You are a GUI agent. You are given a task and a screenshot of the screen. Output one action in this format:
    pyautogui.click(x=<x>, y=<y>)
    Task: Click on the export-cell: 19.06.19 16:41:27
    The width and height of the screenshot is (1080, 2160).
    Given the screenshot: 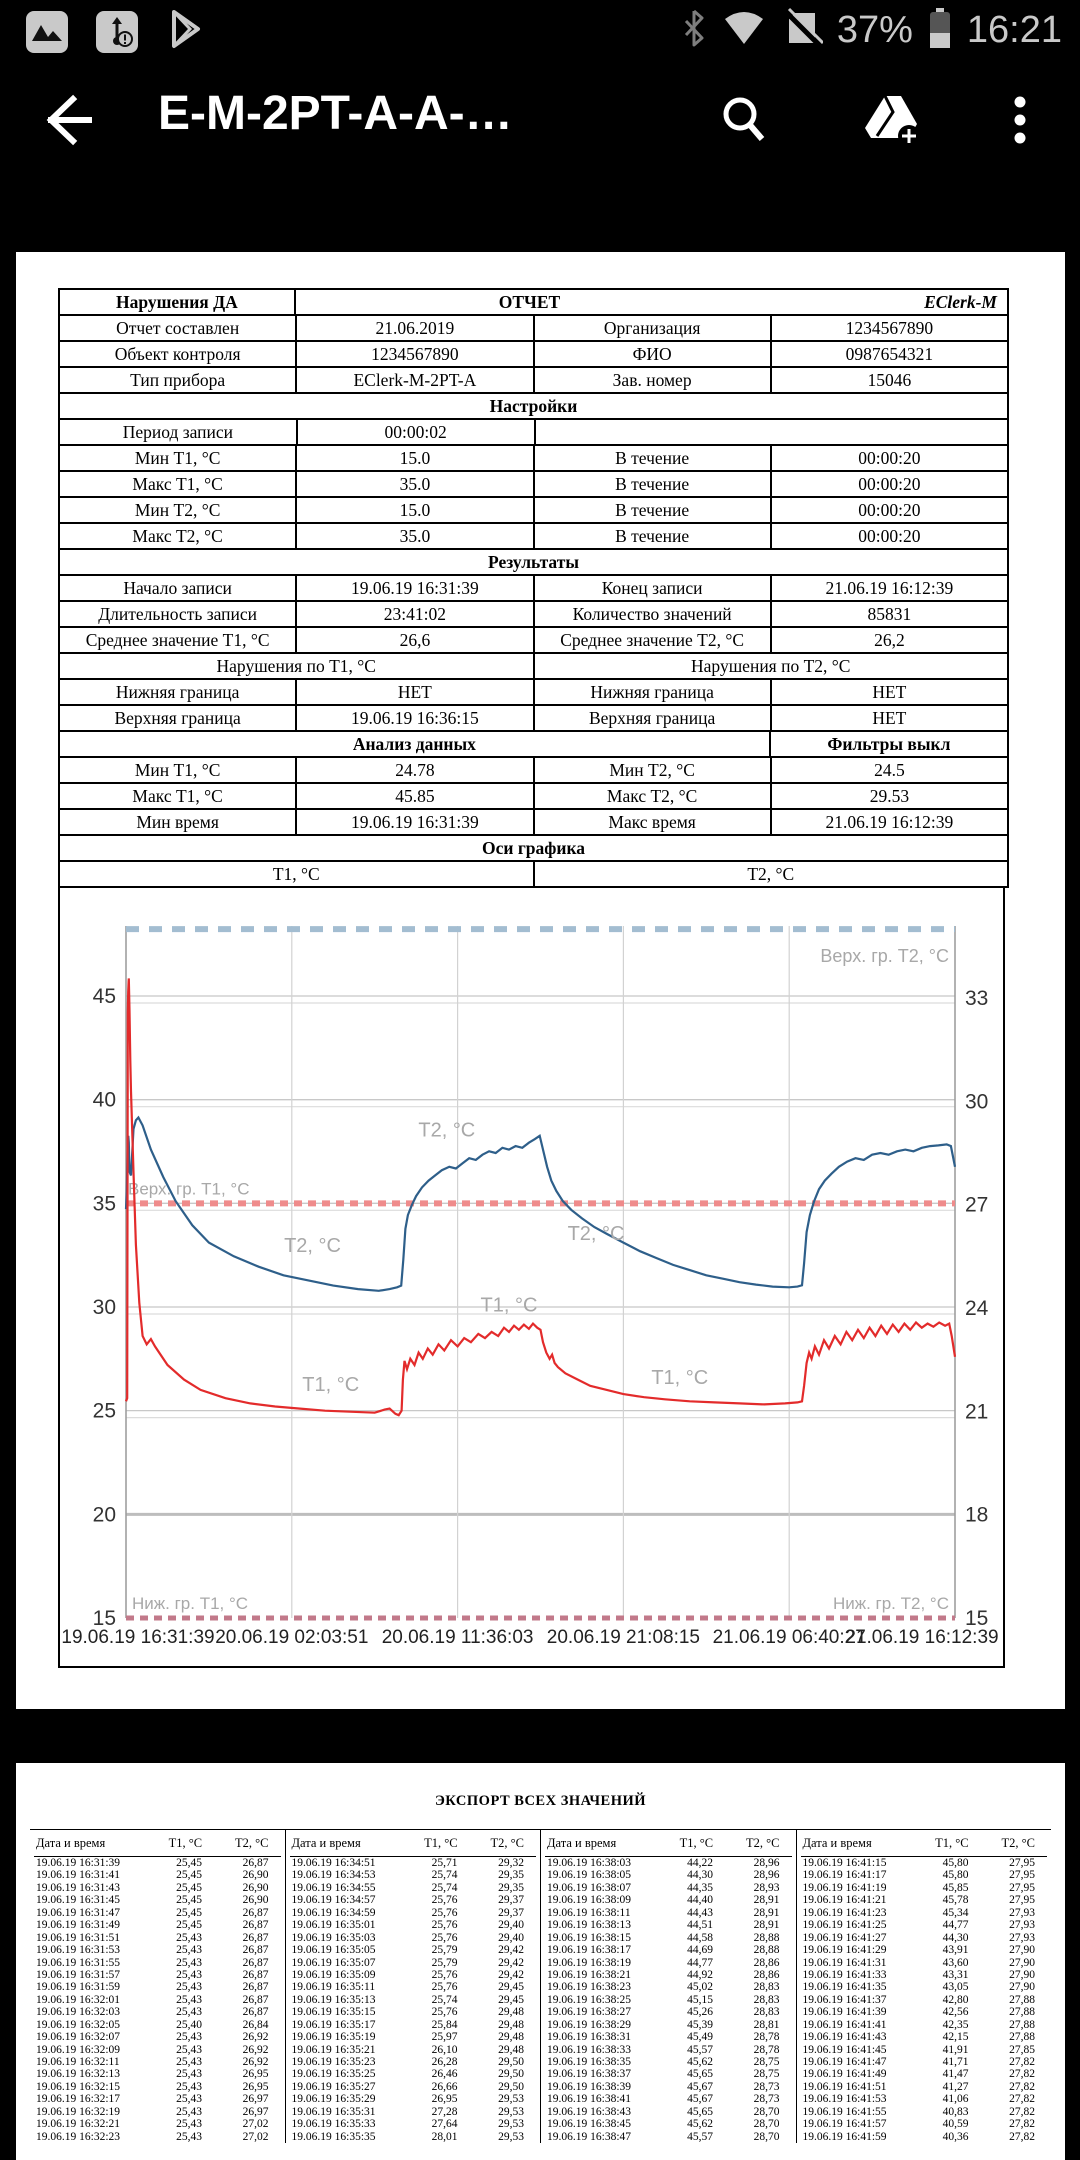 What is the action you would take?
    pyautogui.click(x=844, y=1937)
    